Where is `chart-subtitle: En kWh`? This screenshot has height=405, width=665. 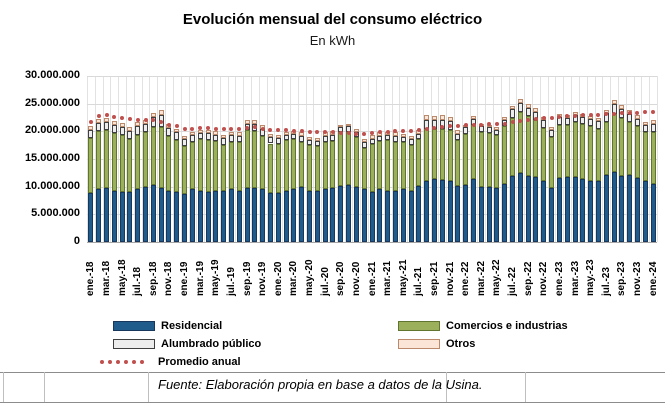
chart-subtitle: En kWh is located at coordinates (332, 40).